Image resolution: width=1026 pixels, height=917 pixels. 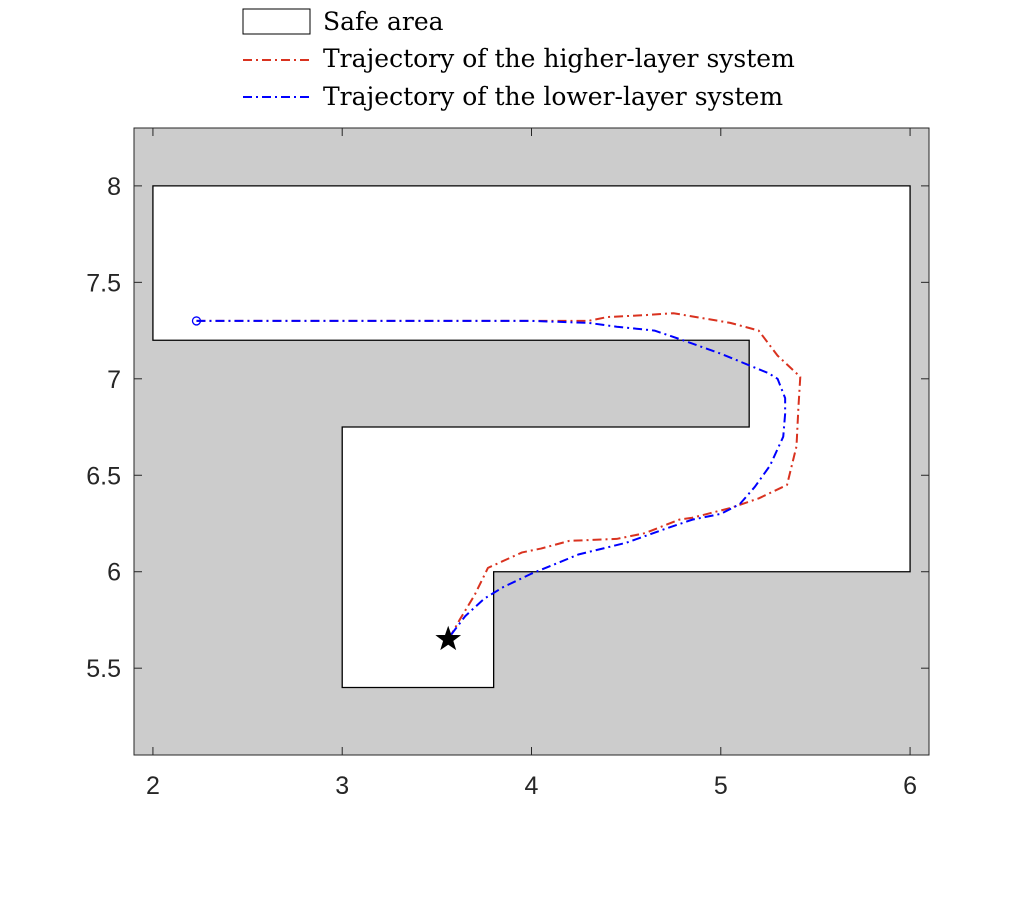 What do you see at coordinates (153, 786) in the screenshot?
I see `x-tick-label: 2` at bounding box center [153, 786].